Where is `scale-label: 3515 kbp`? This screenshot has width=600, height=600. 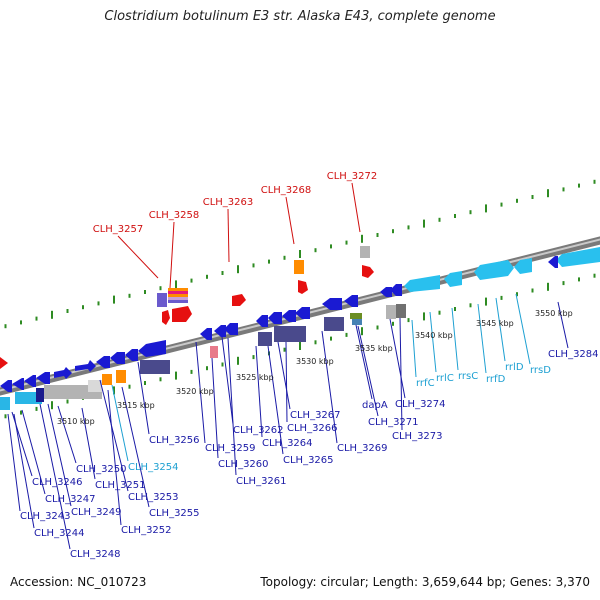 scale-label: 3515 kbp is located at coordinates (136, 405).